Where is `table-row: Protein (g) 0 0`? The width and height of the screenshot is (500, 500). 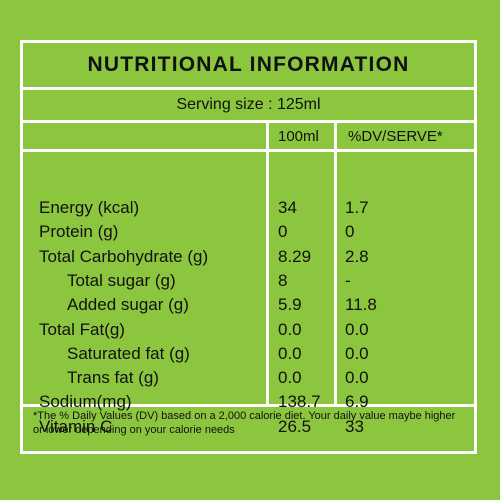
table-row: Protein (g) 0 0 is located at coordinates (248, 232).